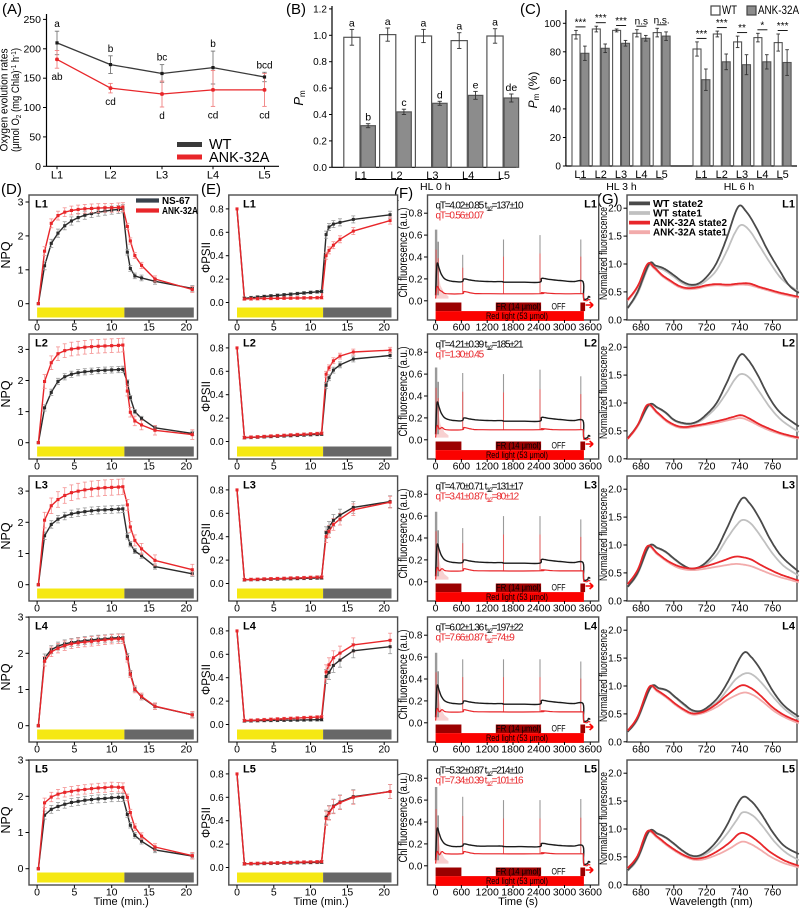 This screenshot has width=800, height=908. What do you see at coordinates (604, 818) in the screenshot?
I see `svg-text: Normalized fluorescence` at bounding box center [604, 818].